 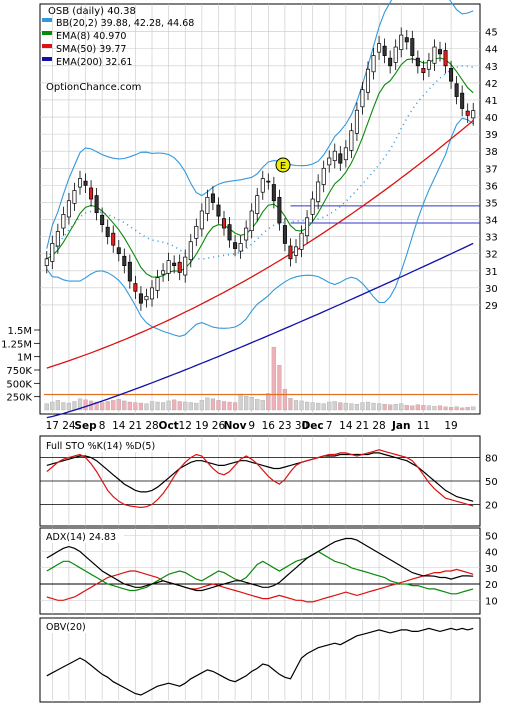 What do you see at coordinates (491, 238) in the screenshot?
I see `price-tick-label: 33` at bounding box center [491, 238].